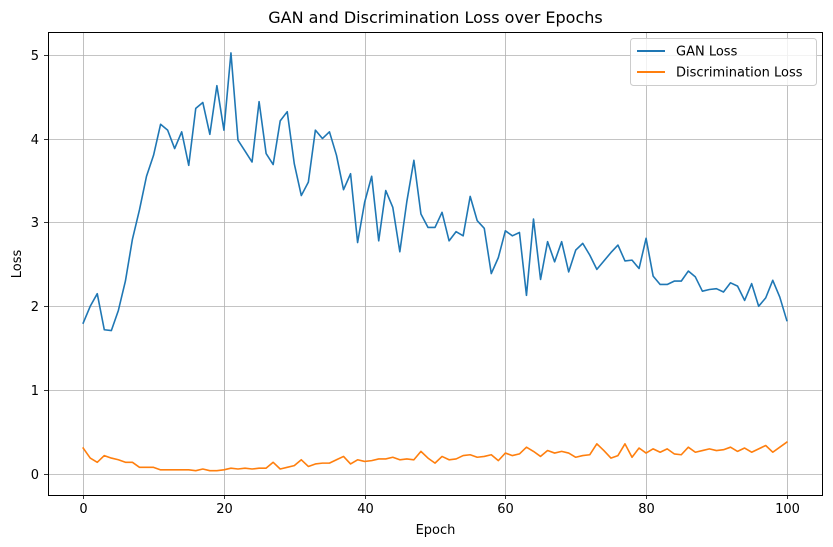 This screenshot has width=833, height=547. What do you see at coordinates (436, 530) in the screenshot?
I see `x-axis-label: Epoch` at bounding box center [436, 530].